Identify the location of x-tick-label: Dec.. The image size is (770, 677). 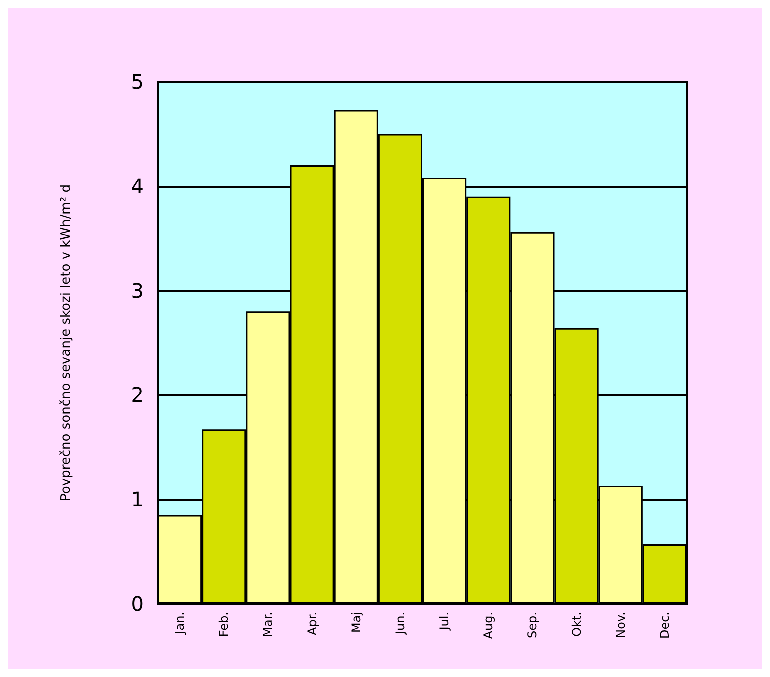
(665, 626).